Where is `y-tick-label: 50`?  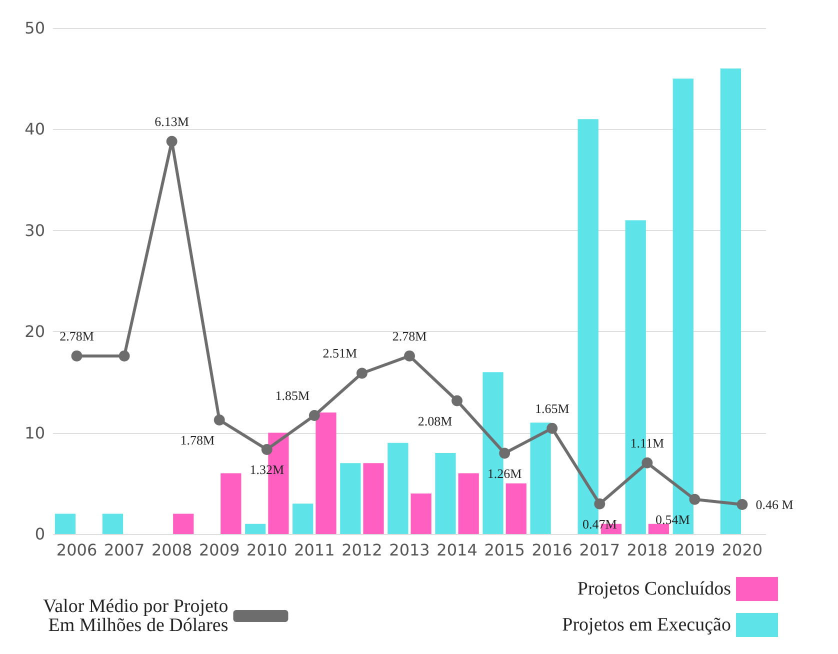
y-tick-label: 50 is located at coordinates (34, 28).